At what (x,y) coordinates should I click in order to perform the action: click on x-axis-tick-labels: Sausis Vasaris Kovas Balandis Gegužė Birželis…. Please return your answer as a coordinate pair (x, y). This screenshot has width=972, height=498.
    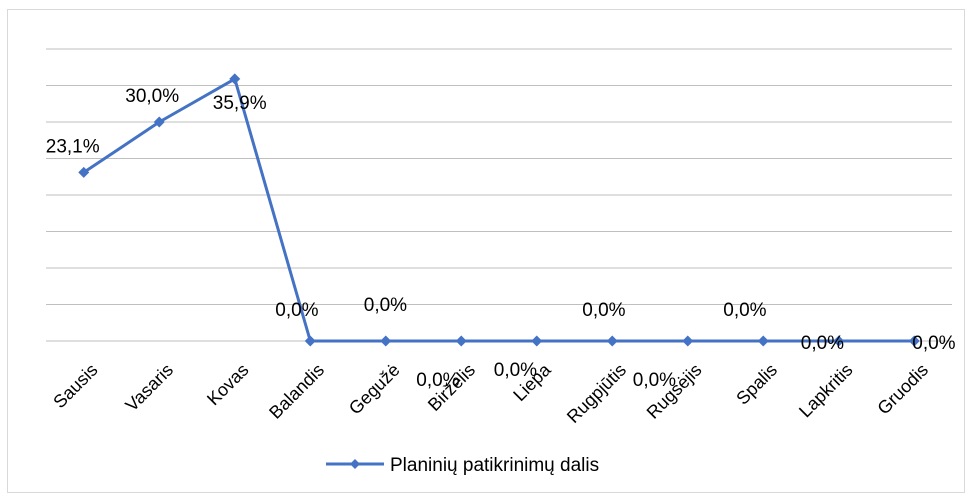
    Looking at the image, I should click on (490, 393).